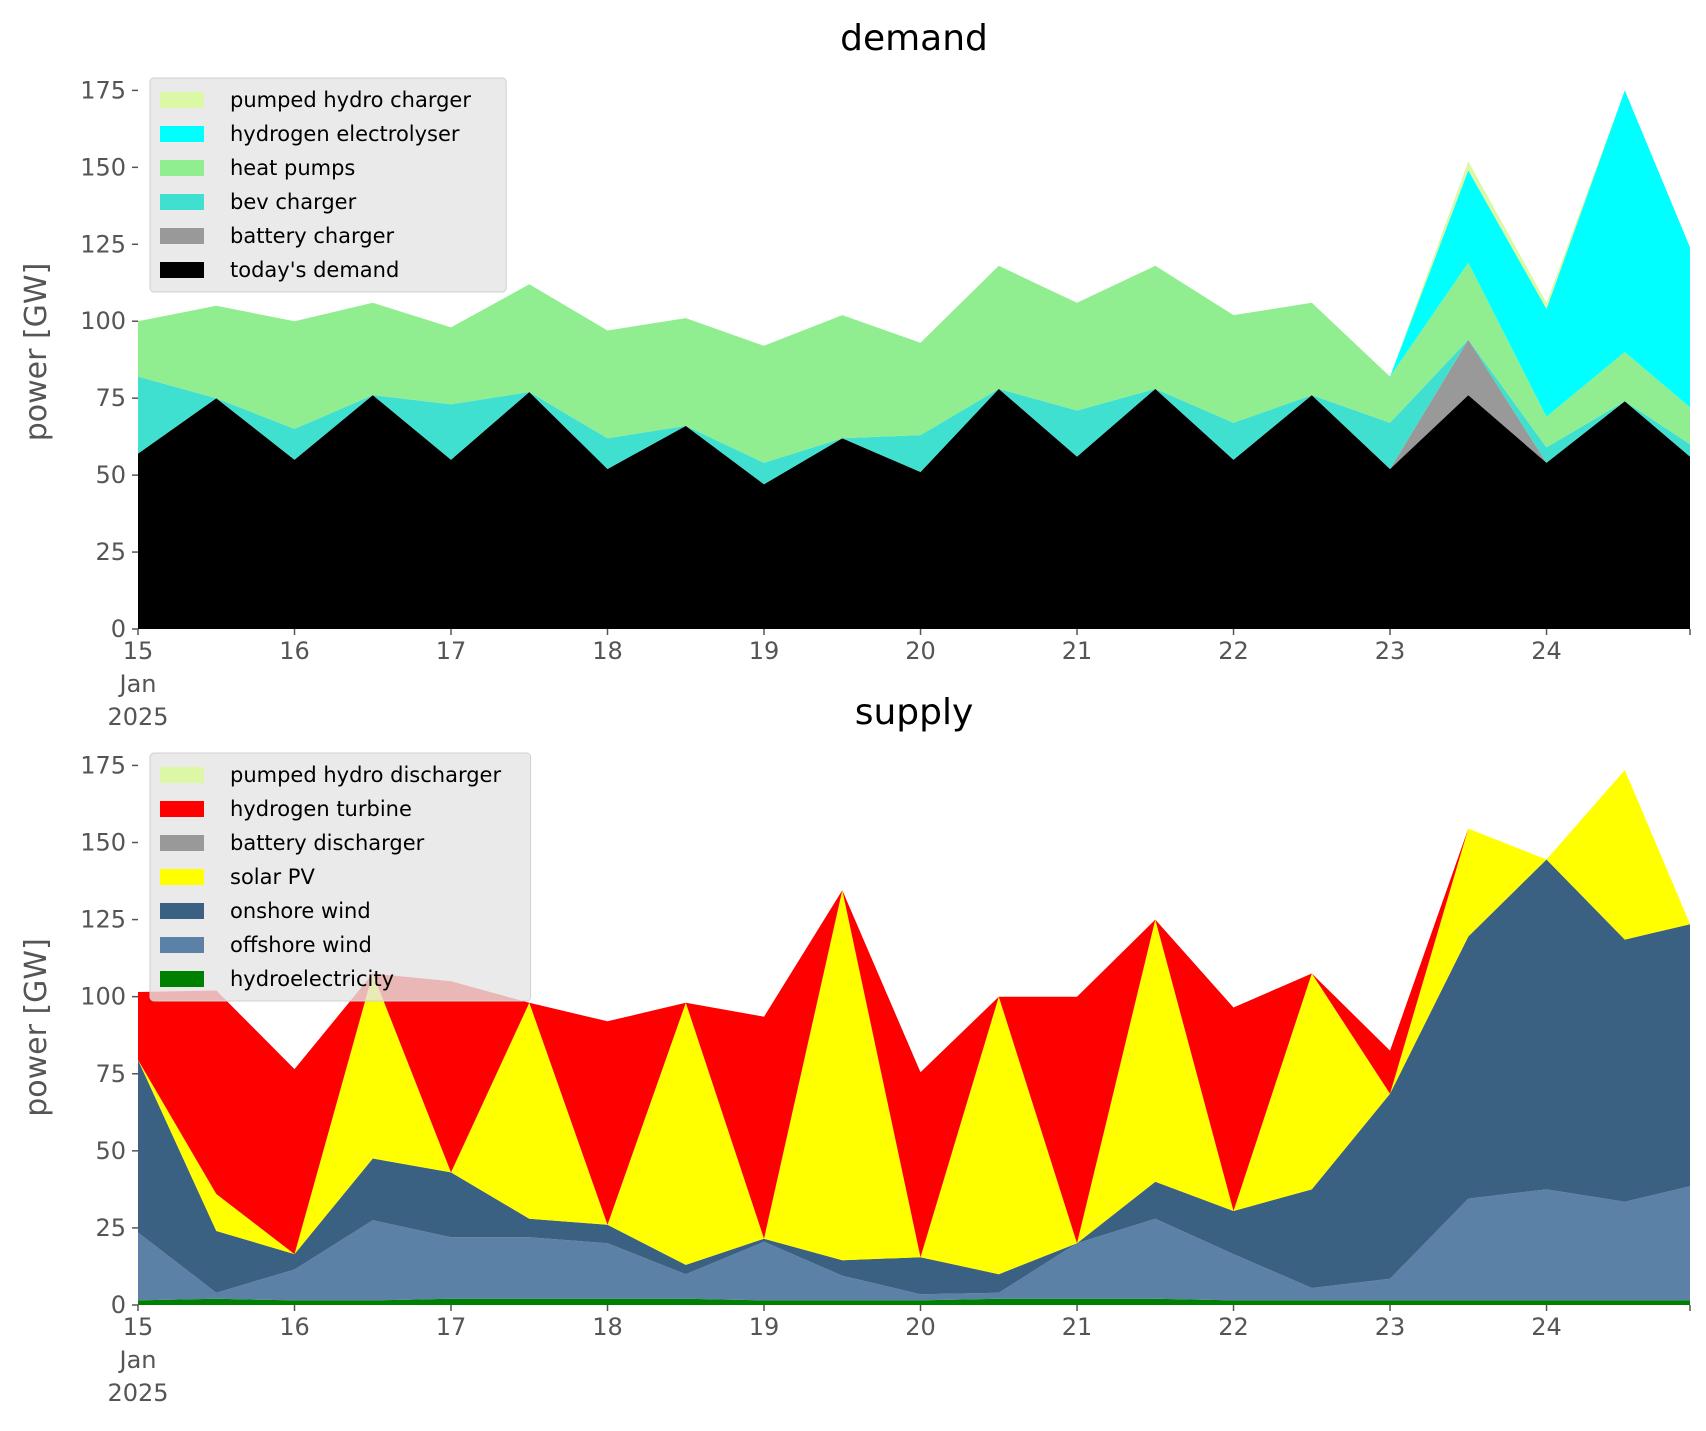 Image resolution: width=1706 pixels, height=1431 pixels. What do you see at coordinates (182, 945) in the screenshot?
I see `legend-swatch-offshore-wind` at bounding box center [182, 945].